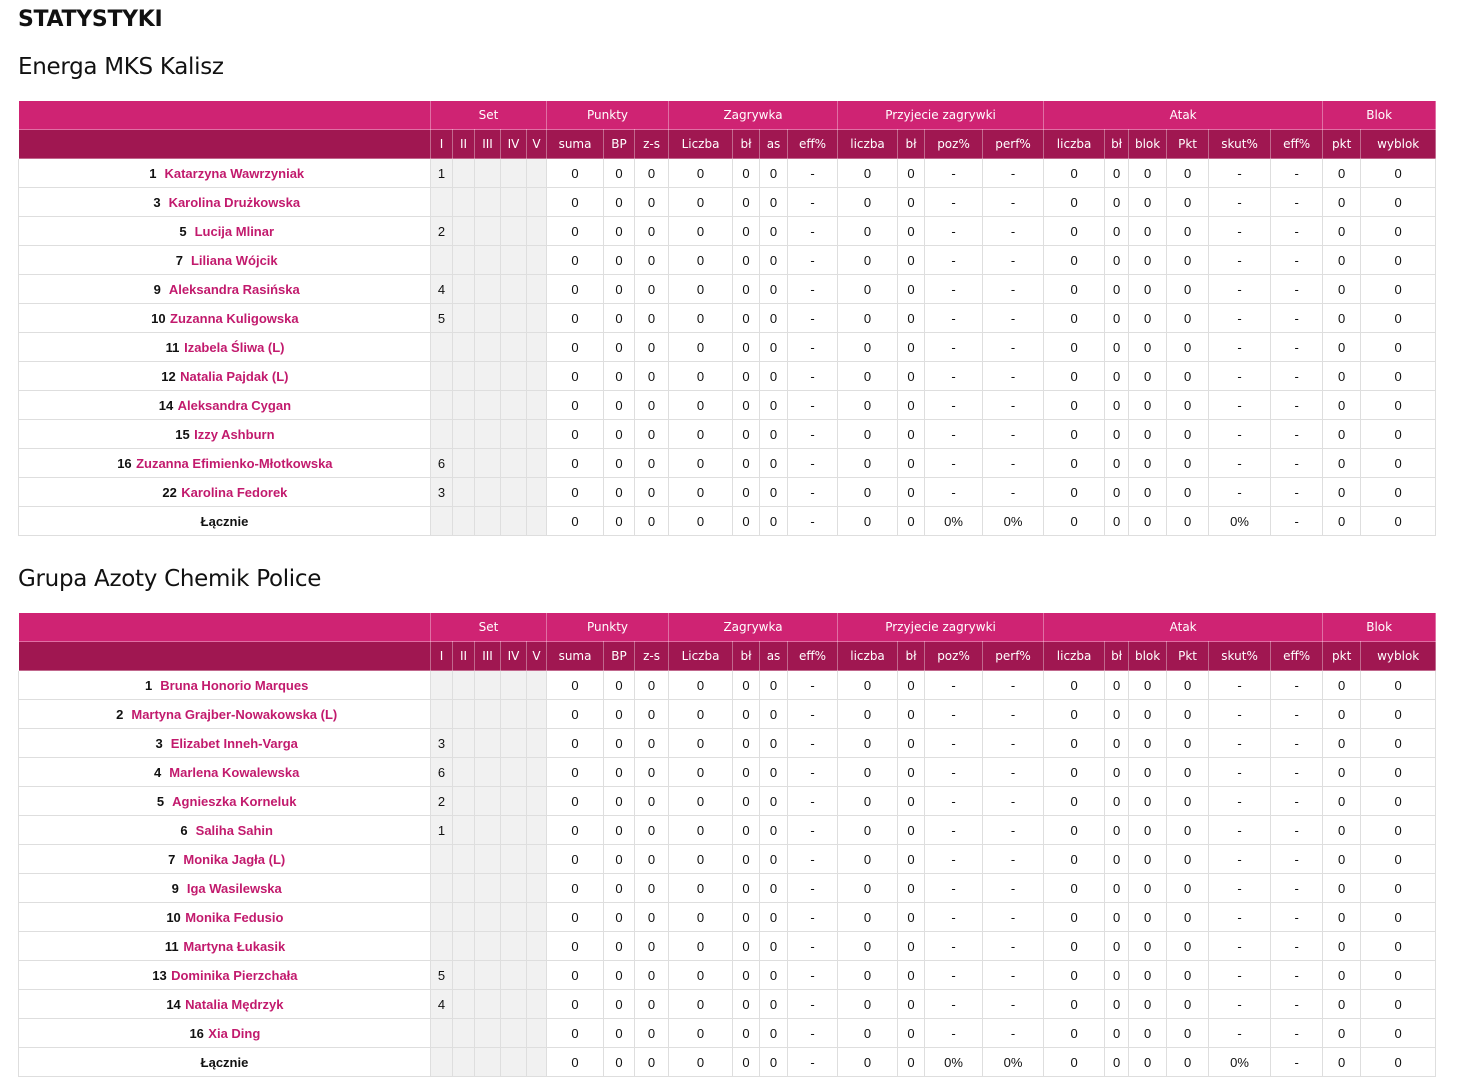  Describe the element at coordinates (234, 405) in the screenshot. I see `player-name-link: Aleksandra Cygan` at that location.